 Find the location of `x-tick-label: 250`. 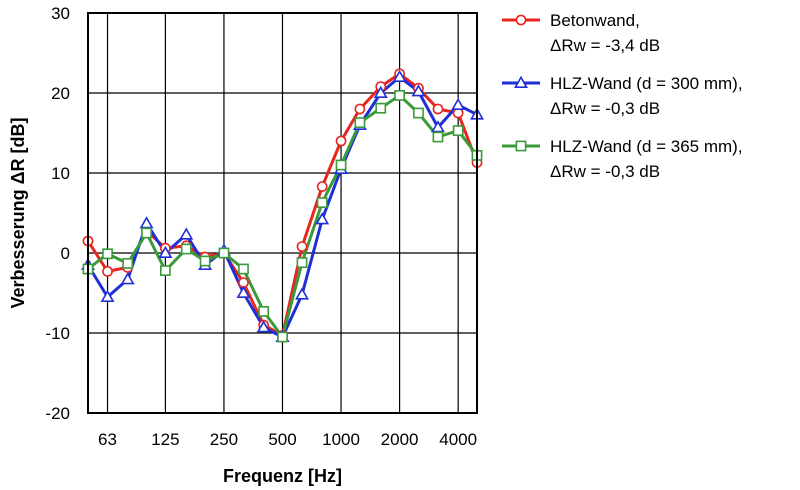

x-tick-label: 250 is located at coordinates (224, 439).